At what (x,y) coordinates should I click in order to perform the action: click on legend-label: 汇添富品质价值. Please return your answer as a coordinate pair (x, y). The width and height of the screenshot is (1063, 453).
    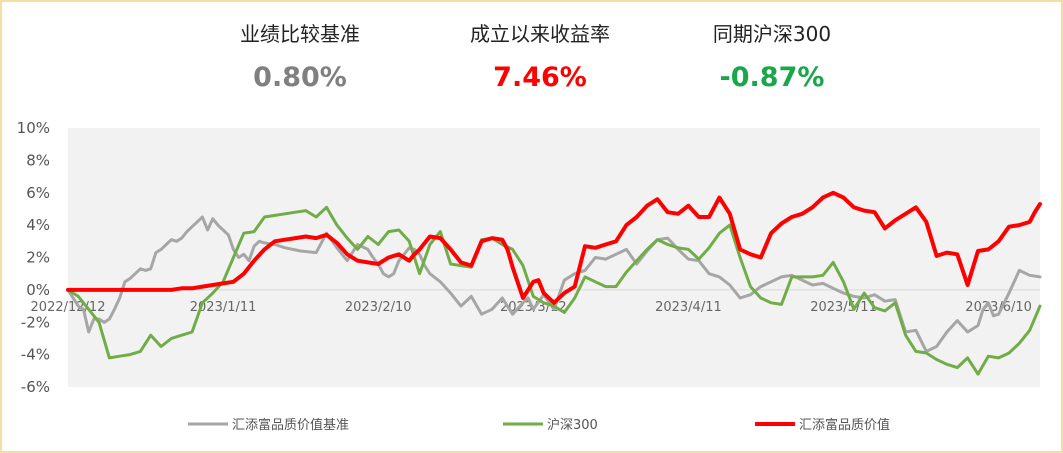
    Looking at the image, I should click on (844, 425).